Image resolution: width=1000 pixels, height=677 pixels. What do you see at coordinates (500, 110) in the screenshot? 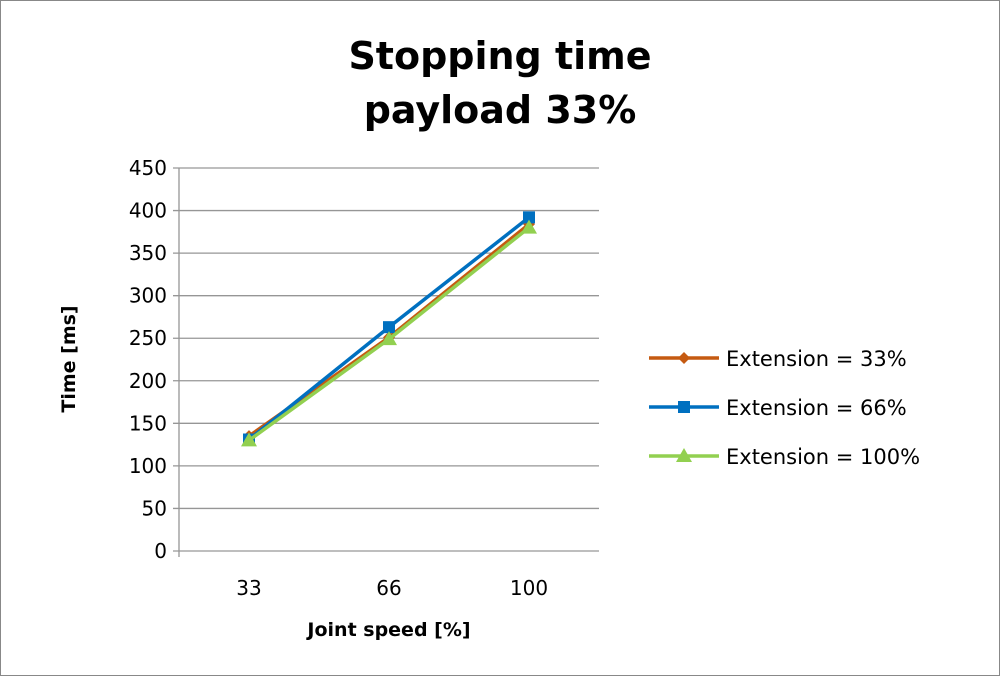
I see `chart-subtitle: payload 33%` at bounding box center [500, 110].